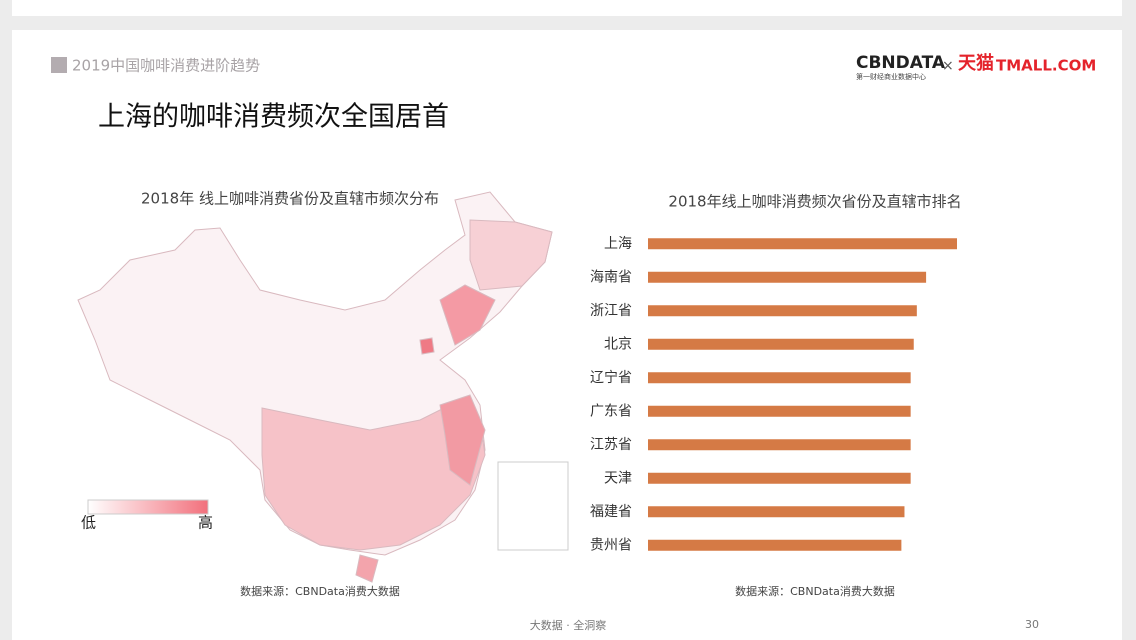 This screenshot has width=1136, height=640. I want to click on footer-slogan: 大数据 · 全洞察, so click(568, 625).